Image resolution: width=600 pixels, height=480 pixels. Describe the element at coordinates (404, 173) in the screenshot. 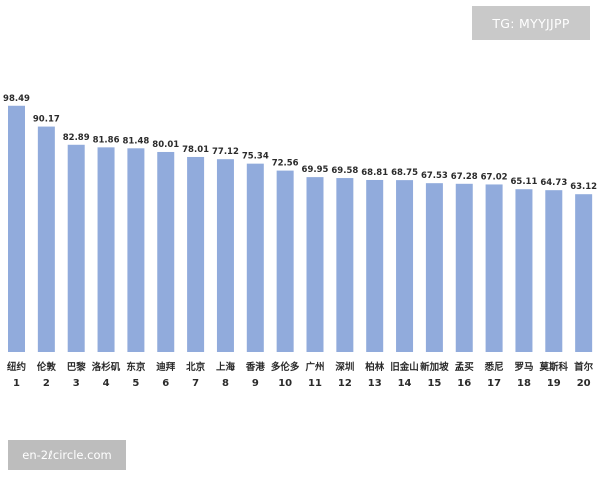

I see `data-label-14: 68.75` at that location.